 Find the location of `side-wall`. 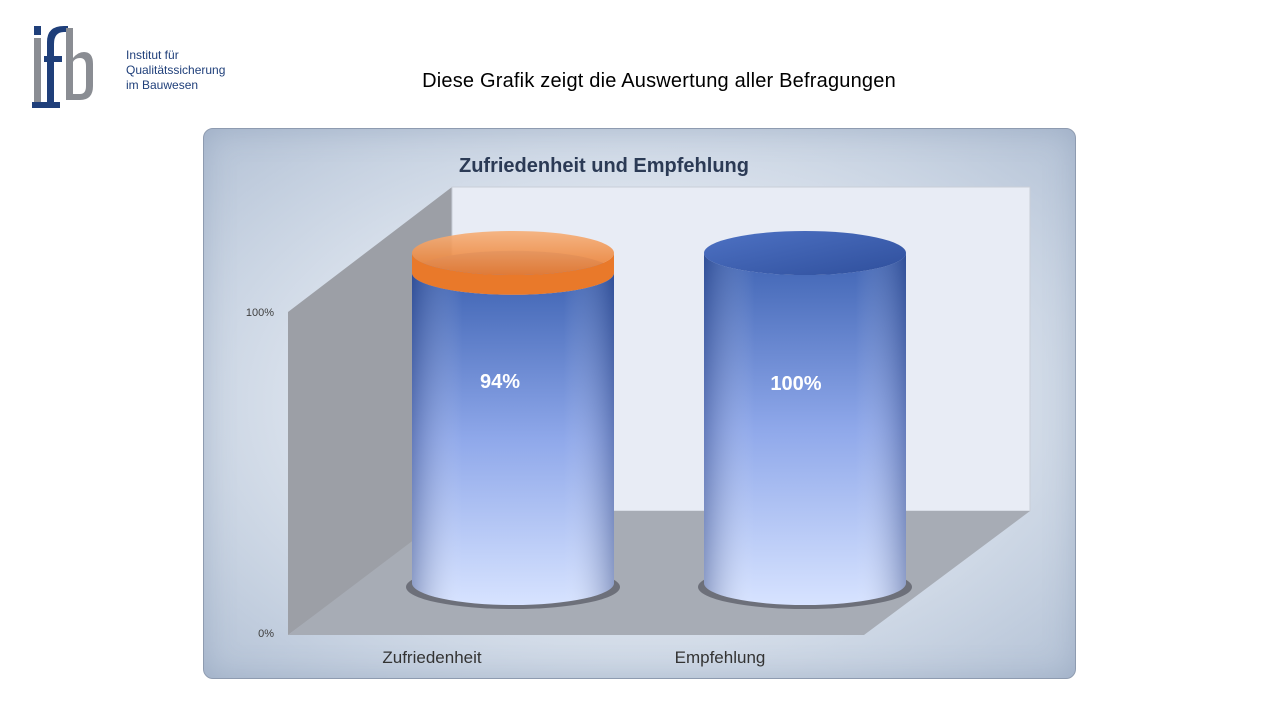

side-wall is located at coordinates (370, 411).